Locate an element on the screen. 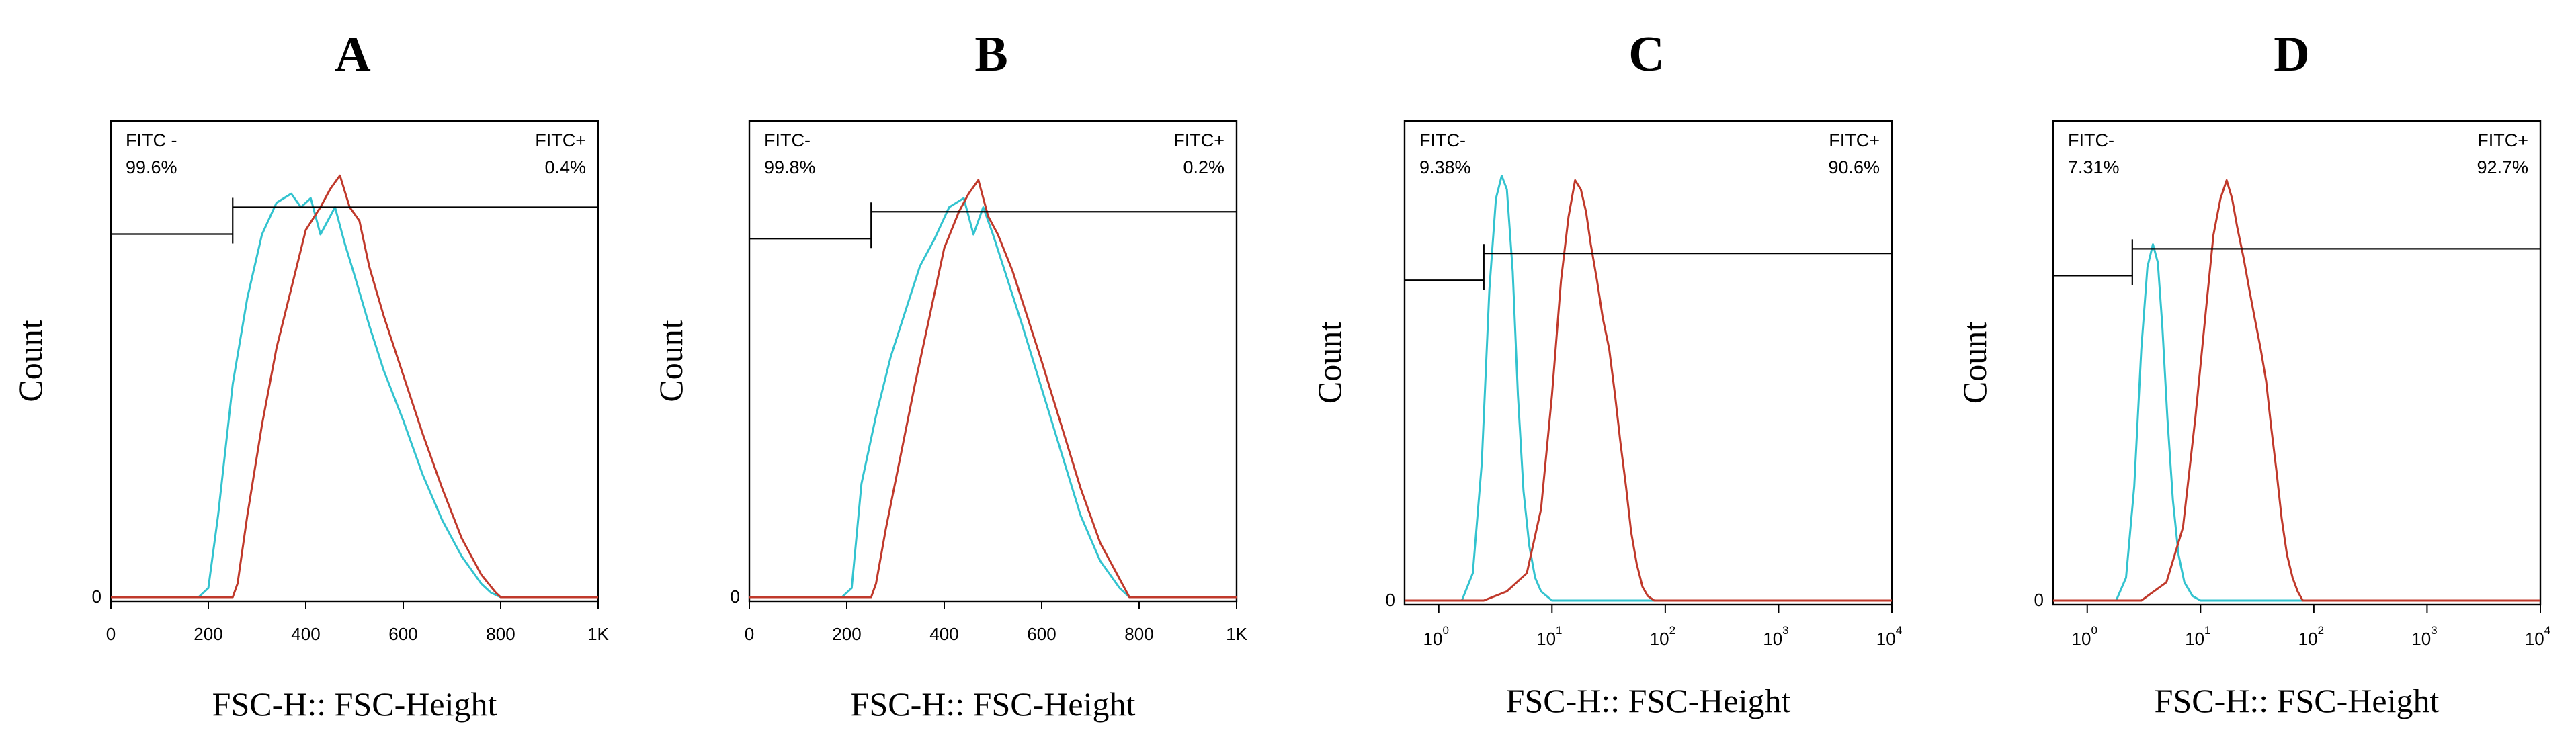 The image size is (2576, 753). panel-letter: D is located at coordinates (2291, 54).